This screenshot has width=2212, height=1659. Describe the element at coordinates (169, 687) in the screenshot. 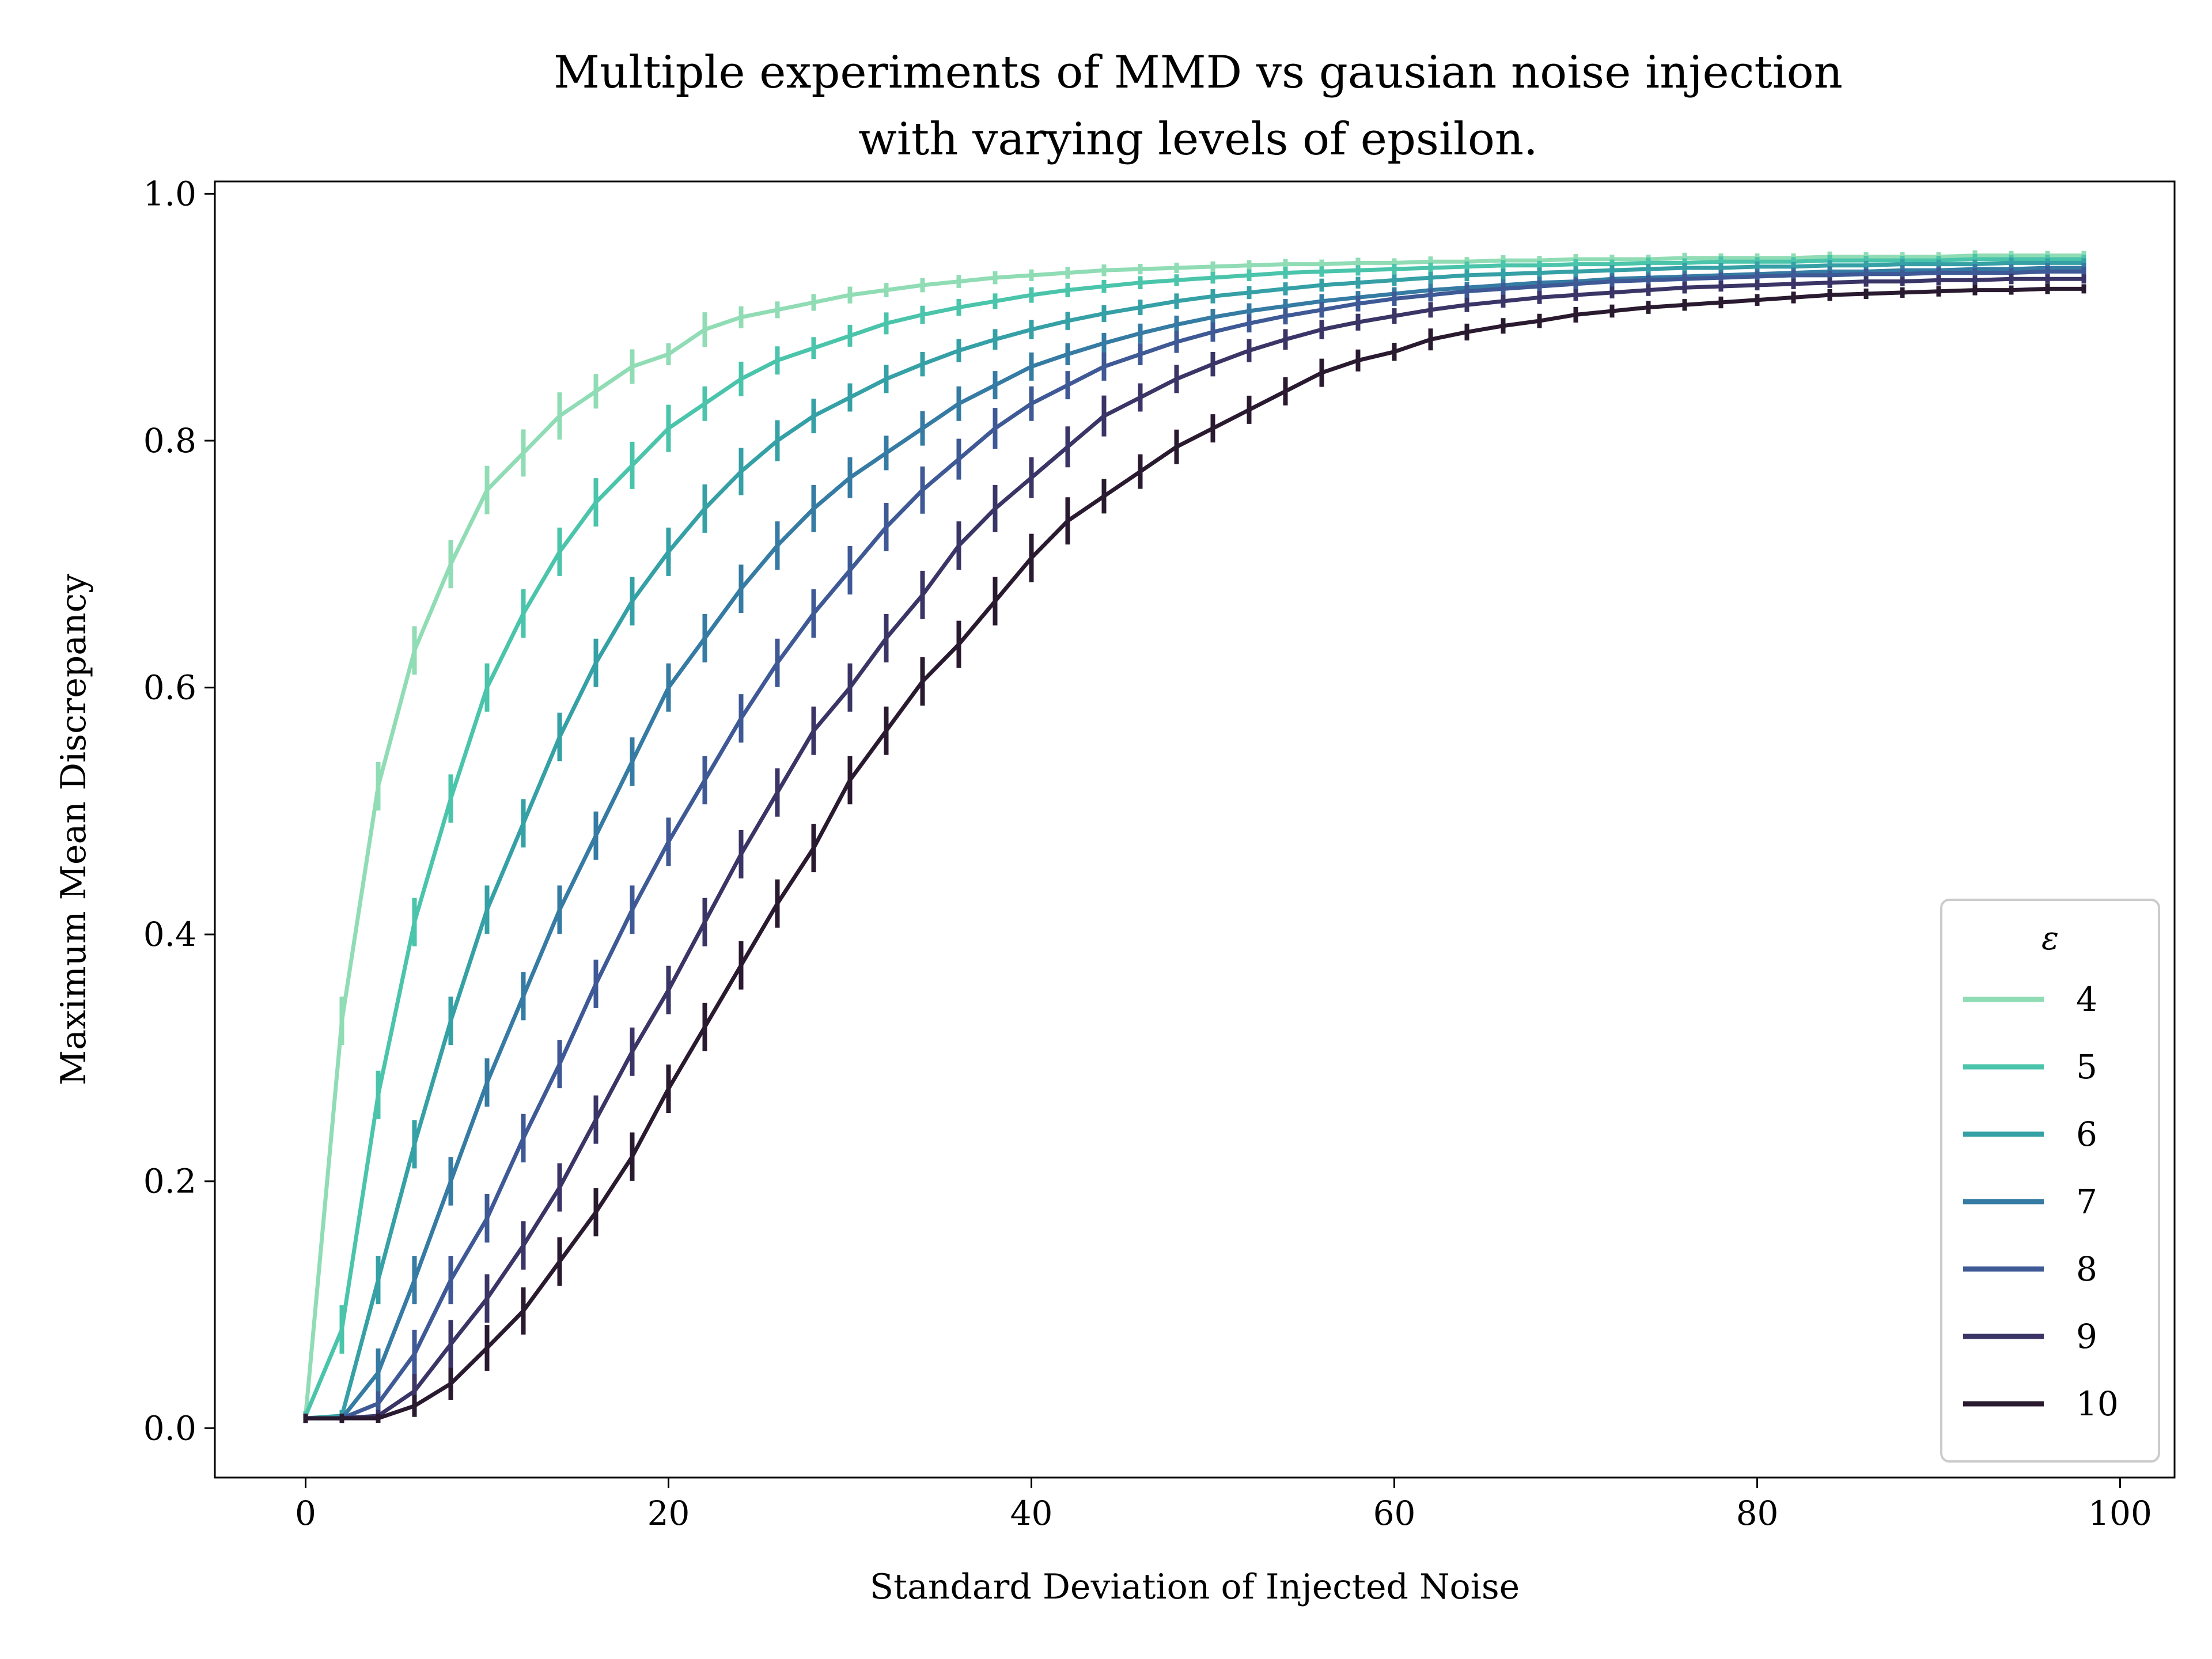

I see `y-tick-label: 0.6` at that location.